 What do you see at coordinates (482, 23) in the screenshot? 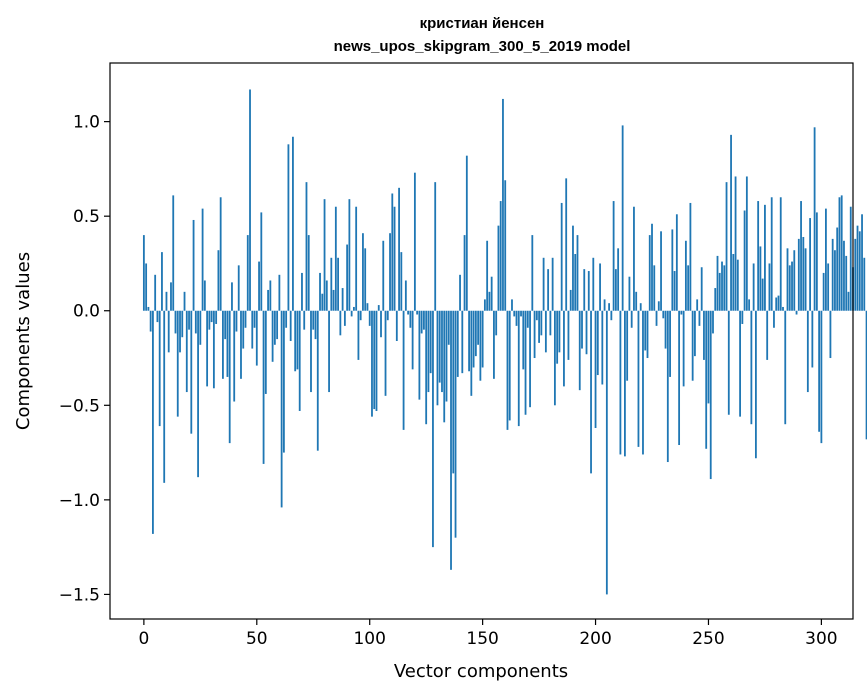
I see `chart-title: кристиан йенсен` at bounding box center [482, 23].